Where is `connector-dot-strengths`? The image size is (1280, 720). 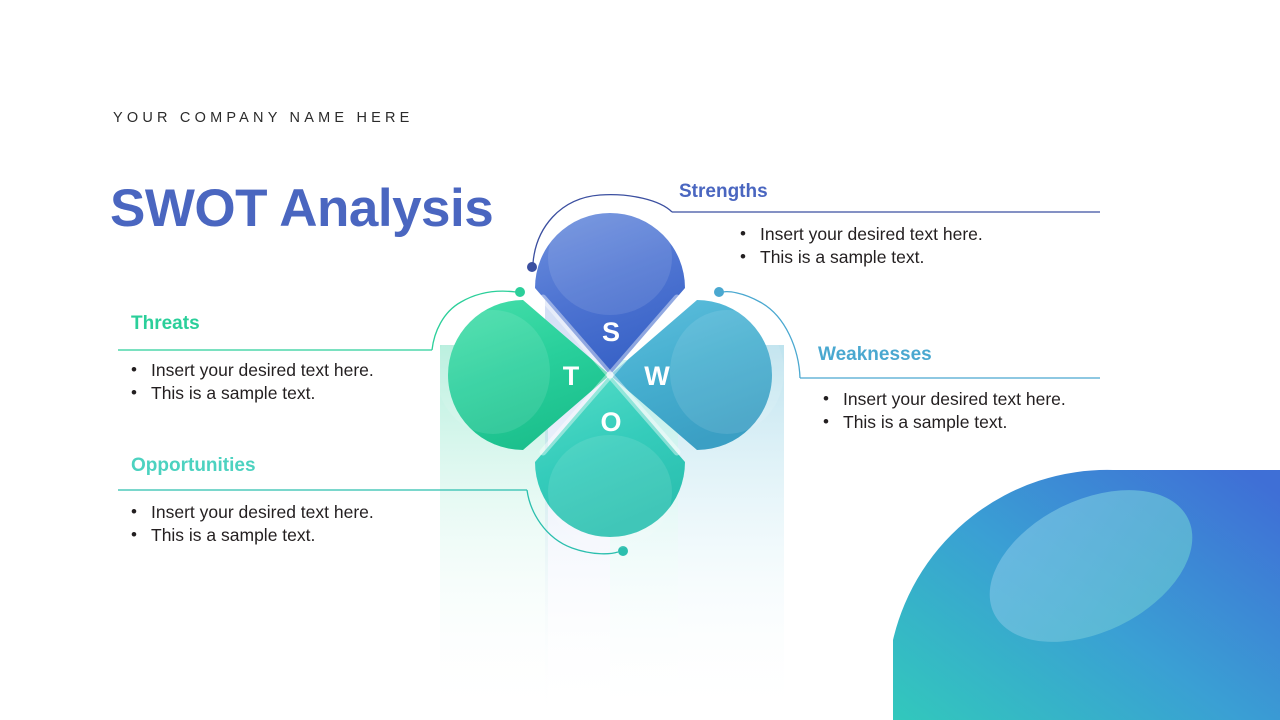 connector-dot-strengths is located at coordinates (532, 267).